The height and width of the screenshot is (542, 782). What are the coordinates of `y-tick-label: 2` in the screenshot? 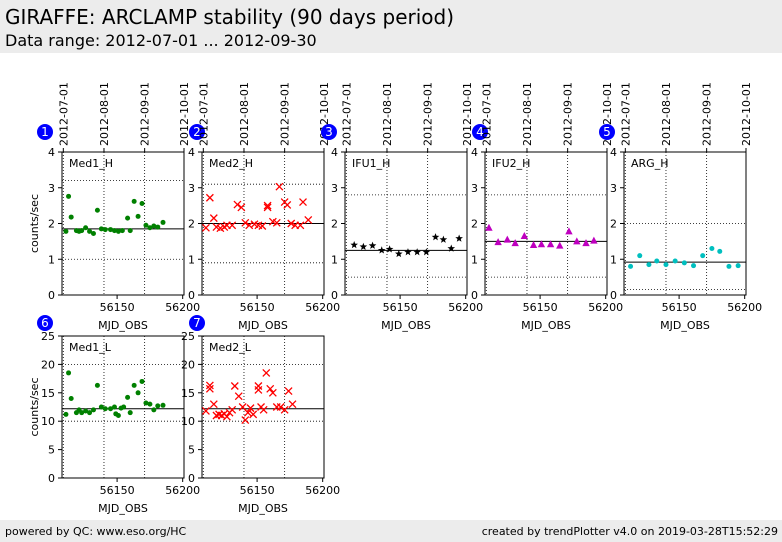 It's located at (191, 224).